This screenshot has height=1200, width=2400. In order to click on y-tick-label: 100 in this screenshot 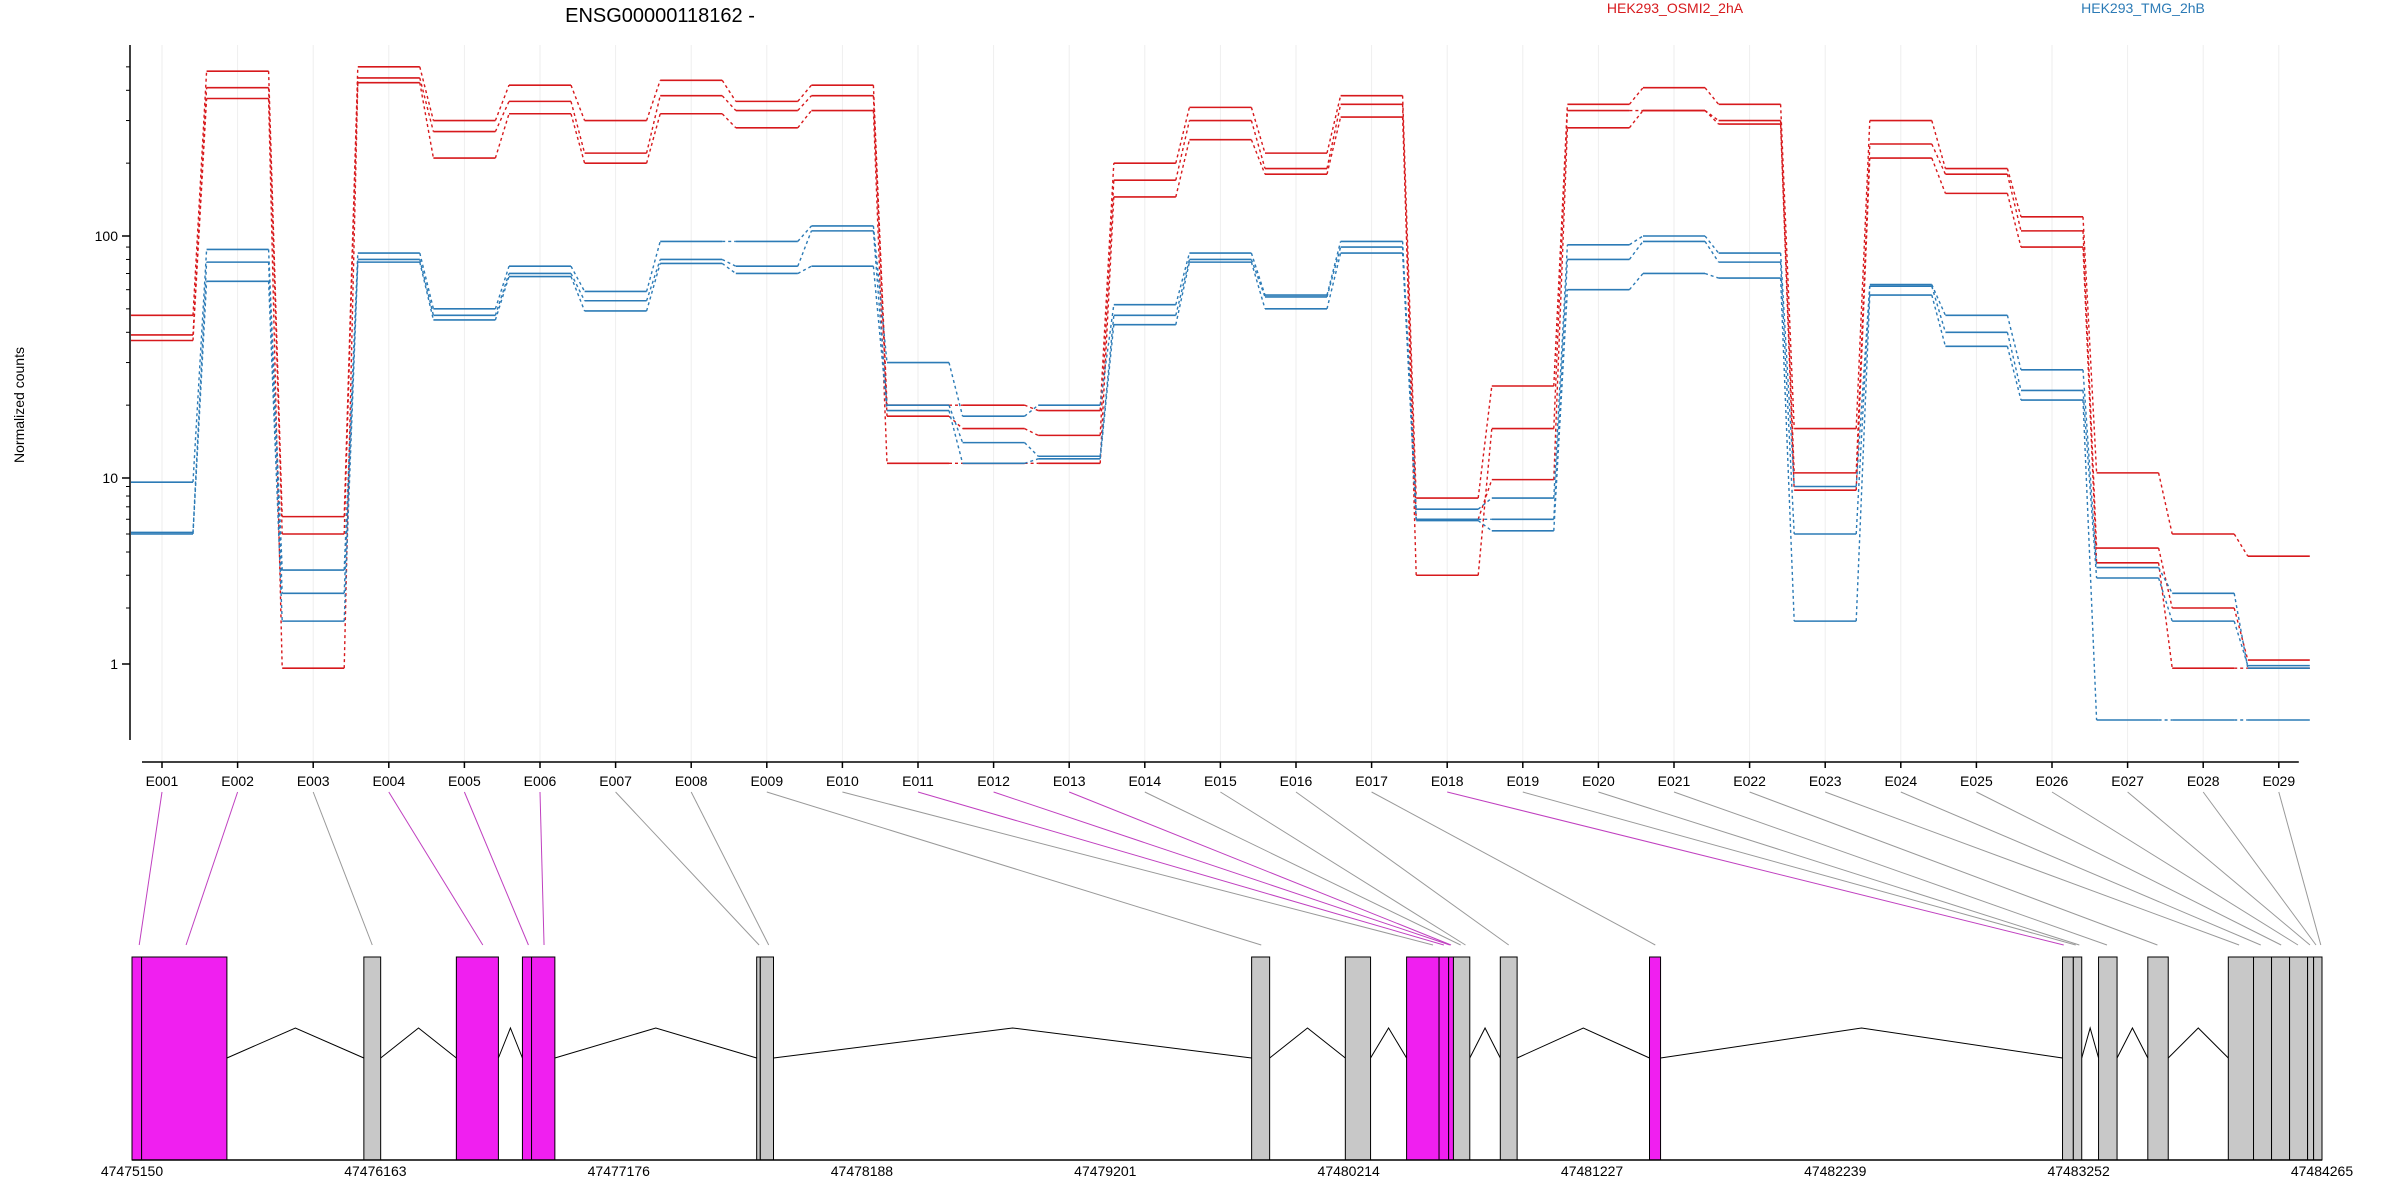, I will do `click(107, 236)`.